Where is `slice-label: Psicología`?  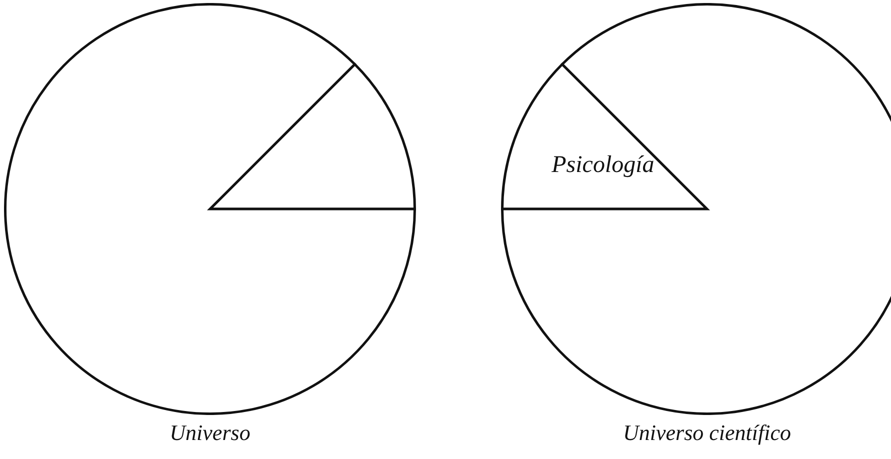
slice-label: Psicología is located at coordinates (602, 165).